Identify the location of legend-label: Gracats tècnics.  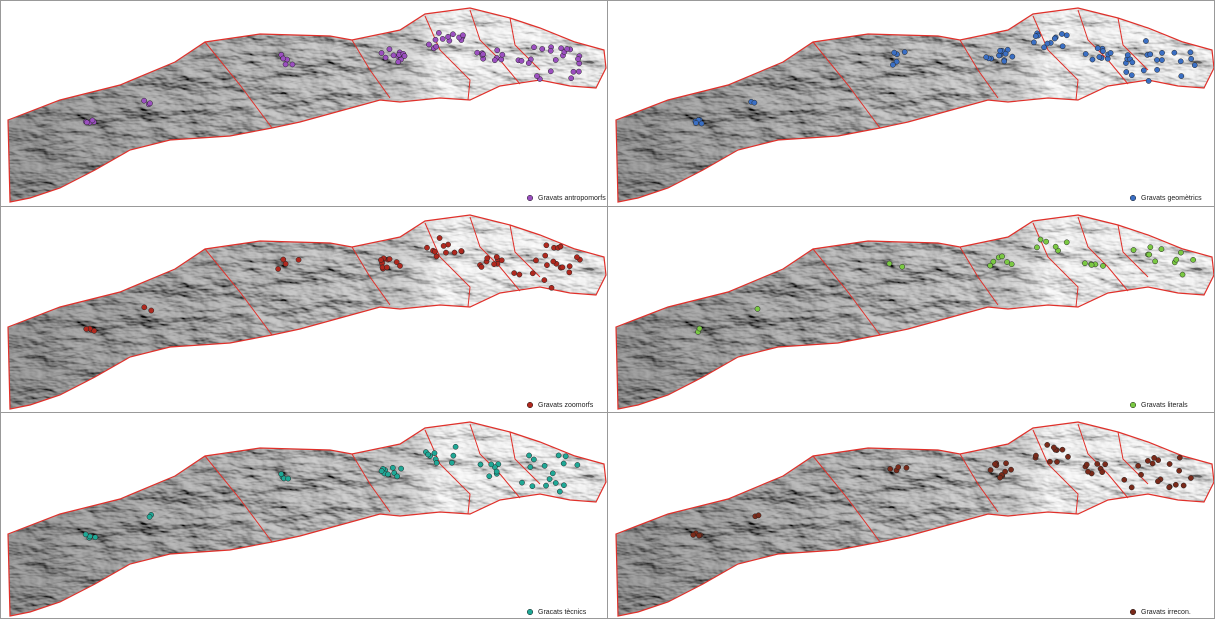
(562, 612).